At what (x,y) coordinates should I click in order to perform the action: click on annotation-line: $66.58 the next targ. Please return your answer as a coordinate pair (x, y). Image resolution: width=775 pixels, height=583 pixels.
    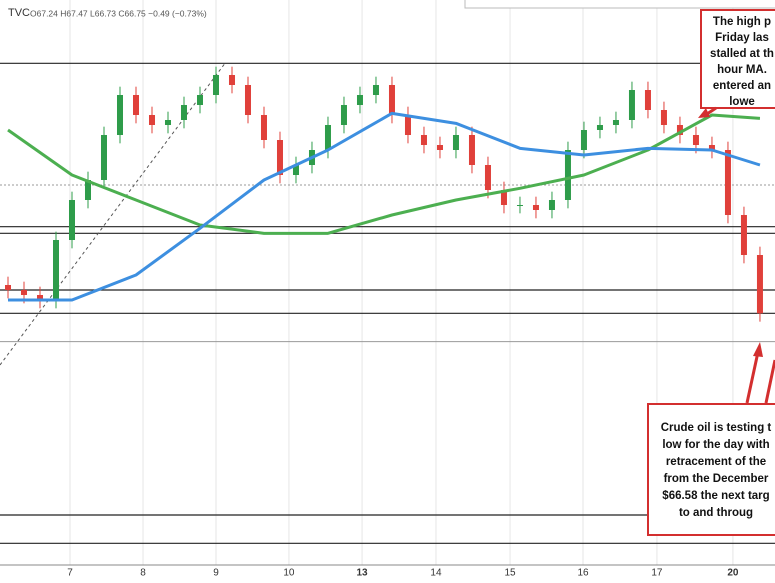
    Looking at the image, I should click on (715, 496).